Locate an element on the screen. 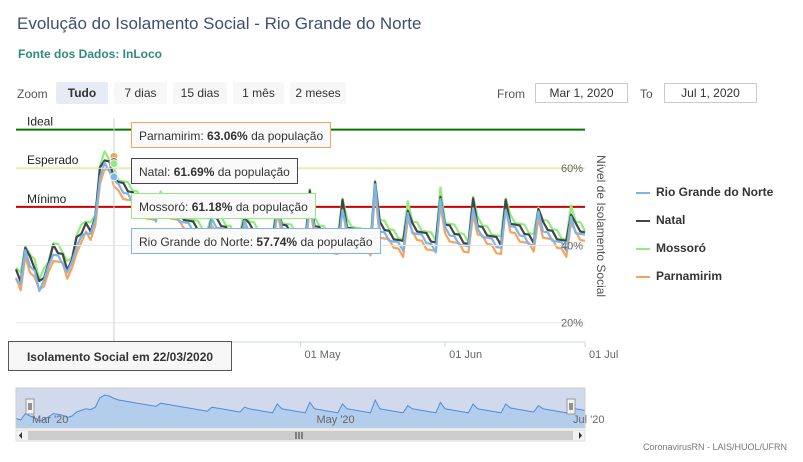  plot-band-label: Ideal is located at coordinates (40, 122).